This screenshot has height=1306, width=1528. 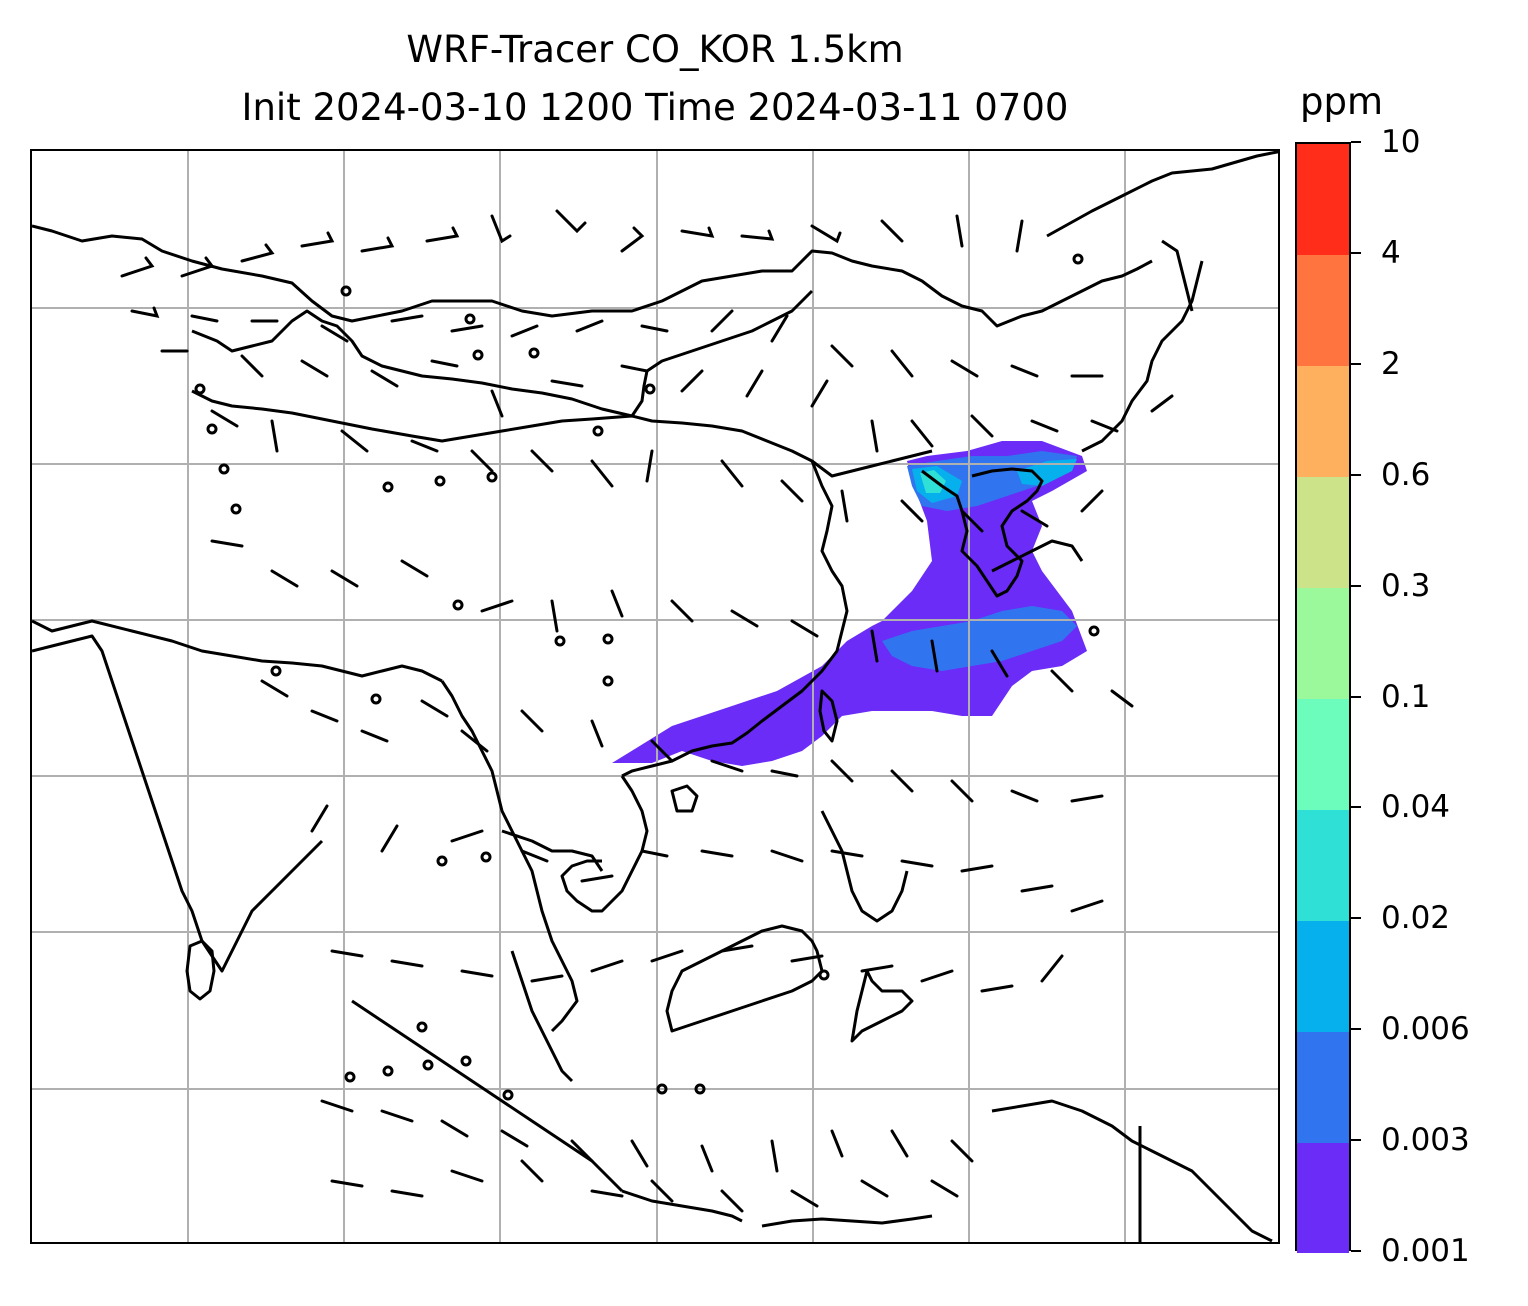 What do you see at coordinates (542, 1016) in the screenshot?
I see `malay-peninsula` at bounding box center [542, 1016].